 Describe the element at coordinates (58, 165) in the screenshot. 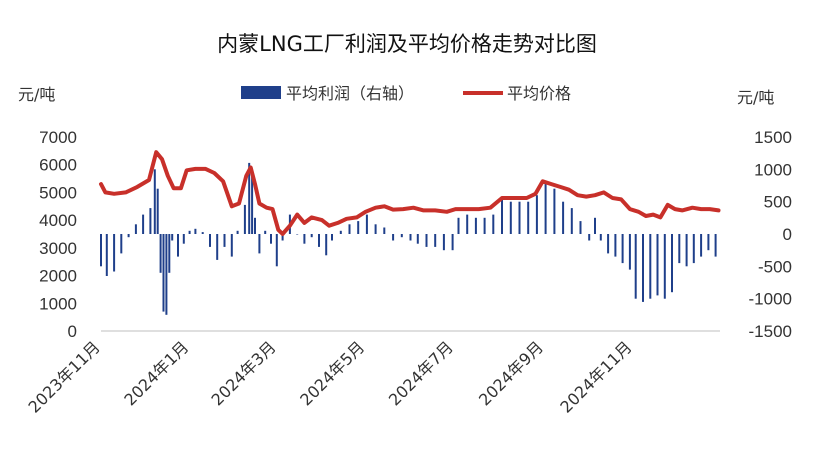

I see `left-tick-label: 6000` at that location.